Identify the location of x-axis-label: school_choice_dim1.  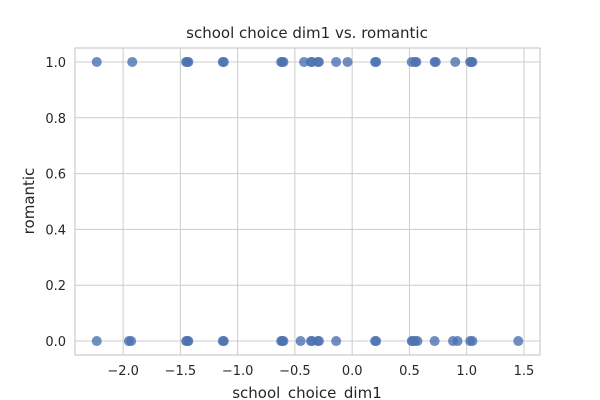
(307, 392).